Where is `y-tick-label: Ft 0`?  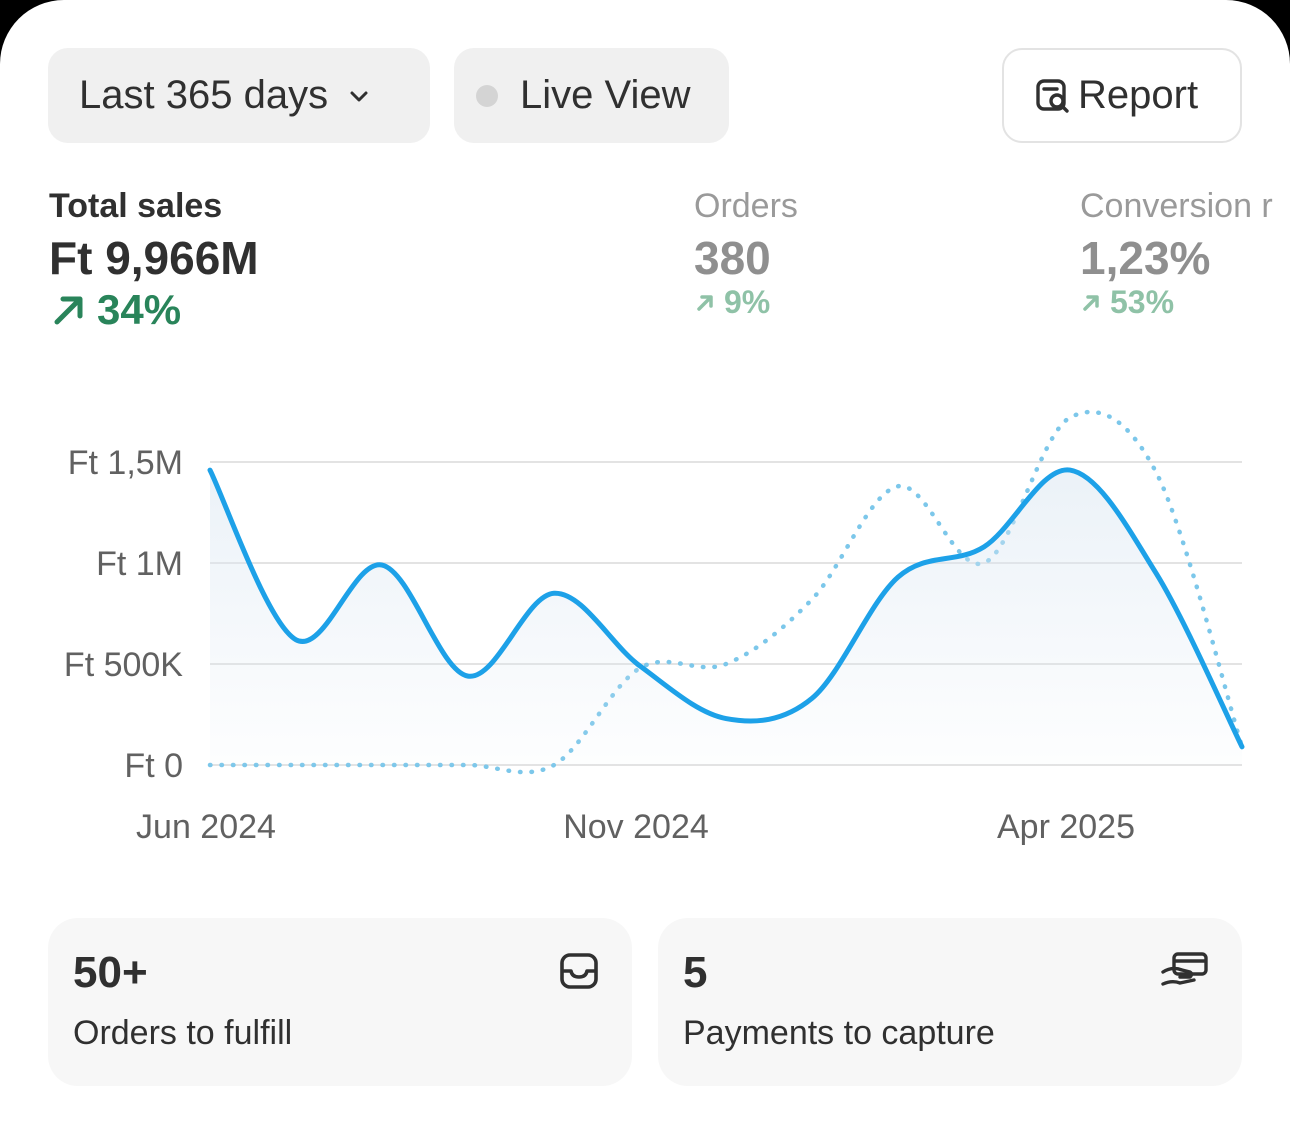
y-tick-label: Ft 0 is located at coordinates (153, 766).